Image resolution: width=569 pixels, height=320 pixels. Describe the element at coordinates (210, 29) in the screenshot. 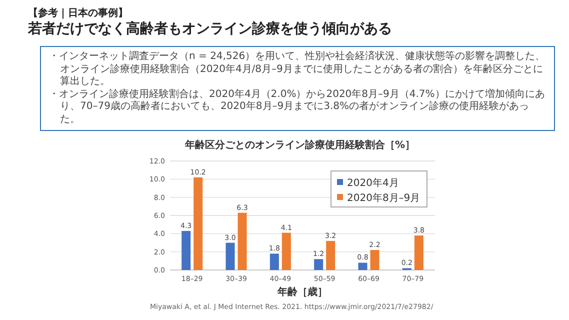

I see `text: 若者だけでなく高齢者もオンライン診療を使う傾向がある` at that location.